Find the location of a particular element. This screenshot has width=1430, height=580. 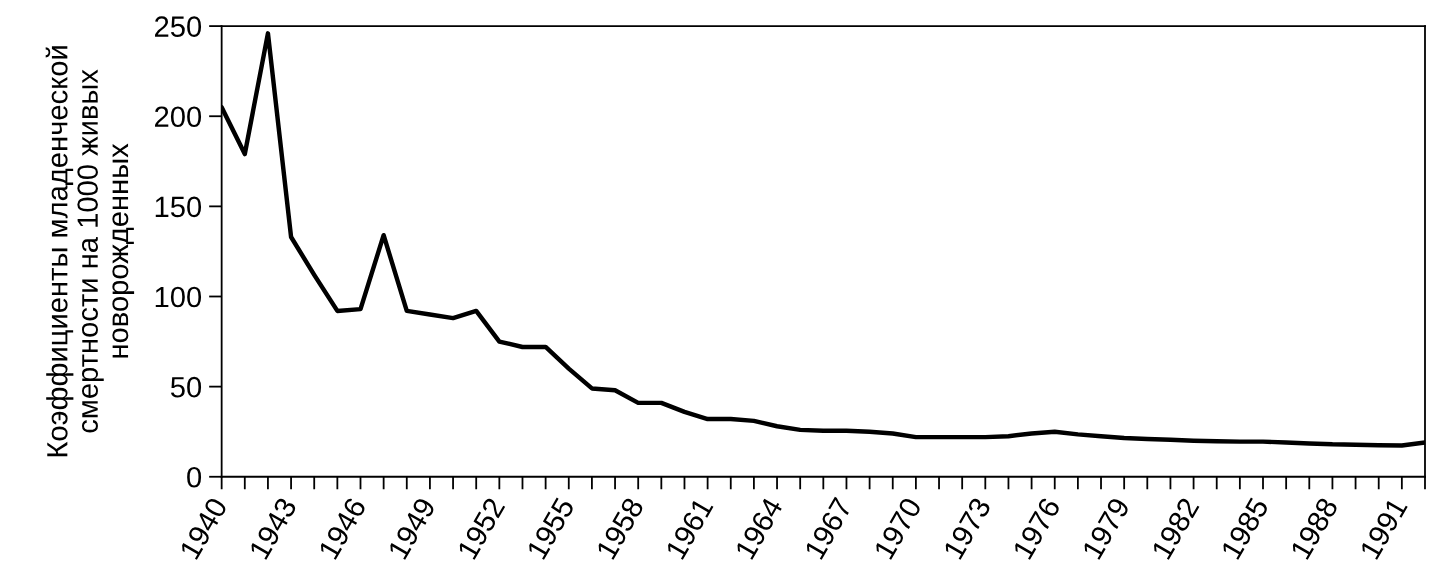

y-tick-label: 150 is located at coordinates (178, 207).